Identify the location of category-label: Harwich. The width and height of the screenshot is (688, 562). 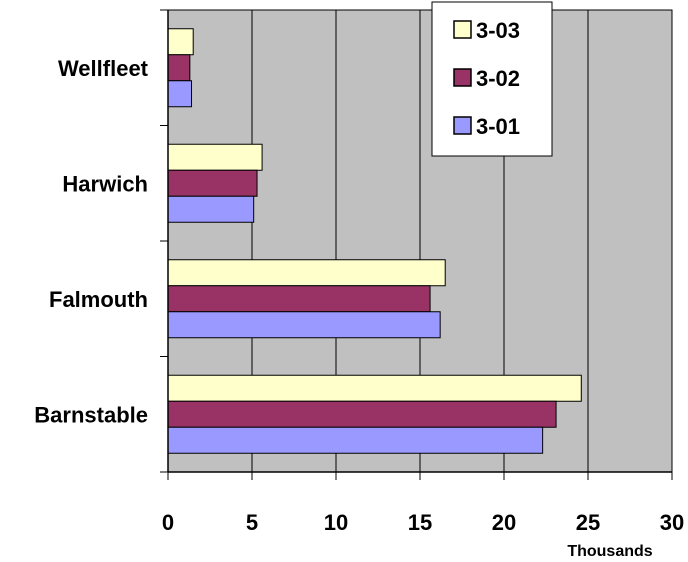
(105, 183).